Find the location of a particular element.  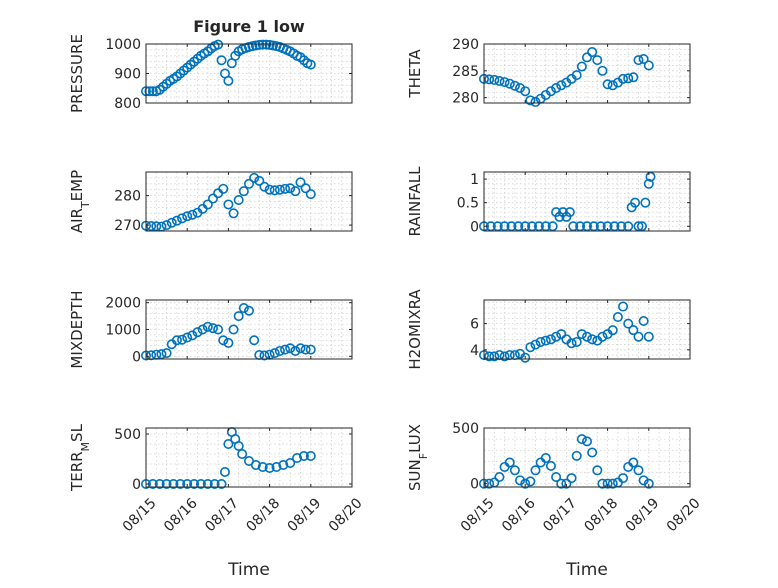

chart-title: Figure 1 low is located at coordinates (249, 26).